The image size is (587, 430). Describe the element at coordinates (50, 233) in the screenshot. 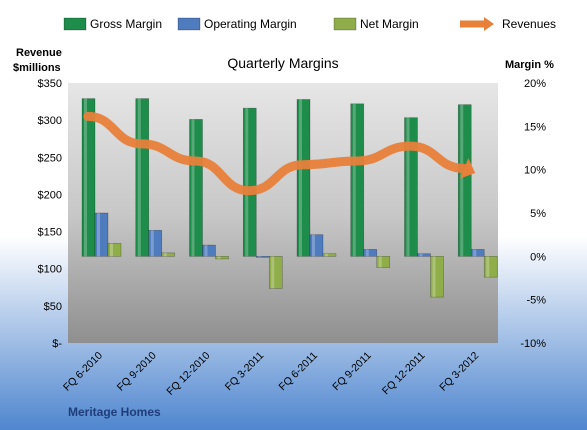

I see `left-tick-label: $150` at that location.